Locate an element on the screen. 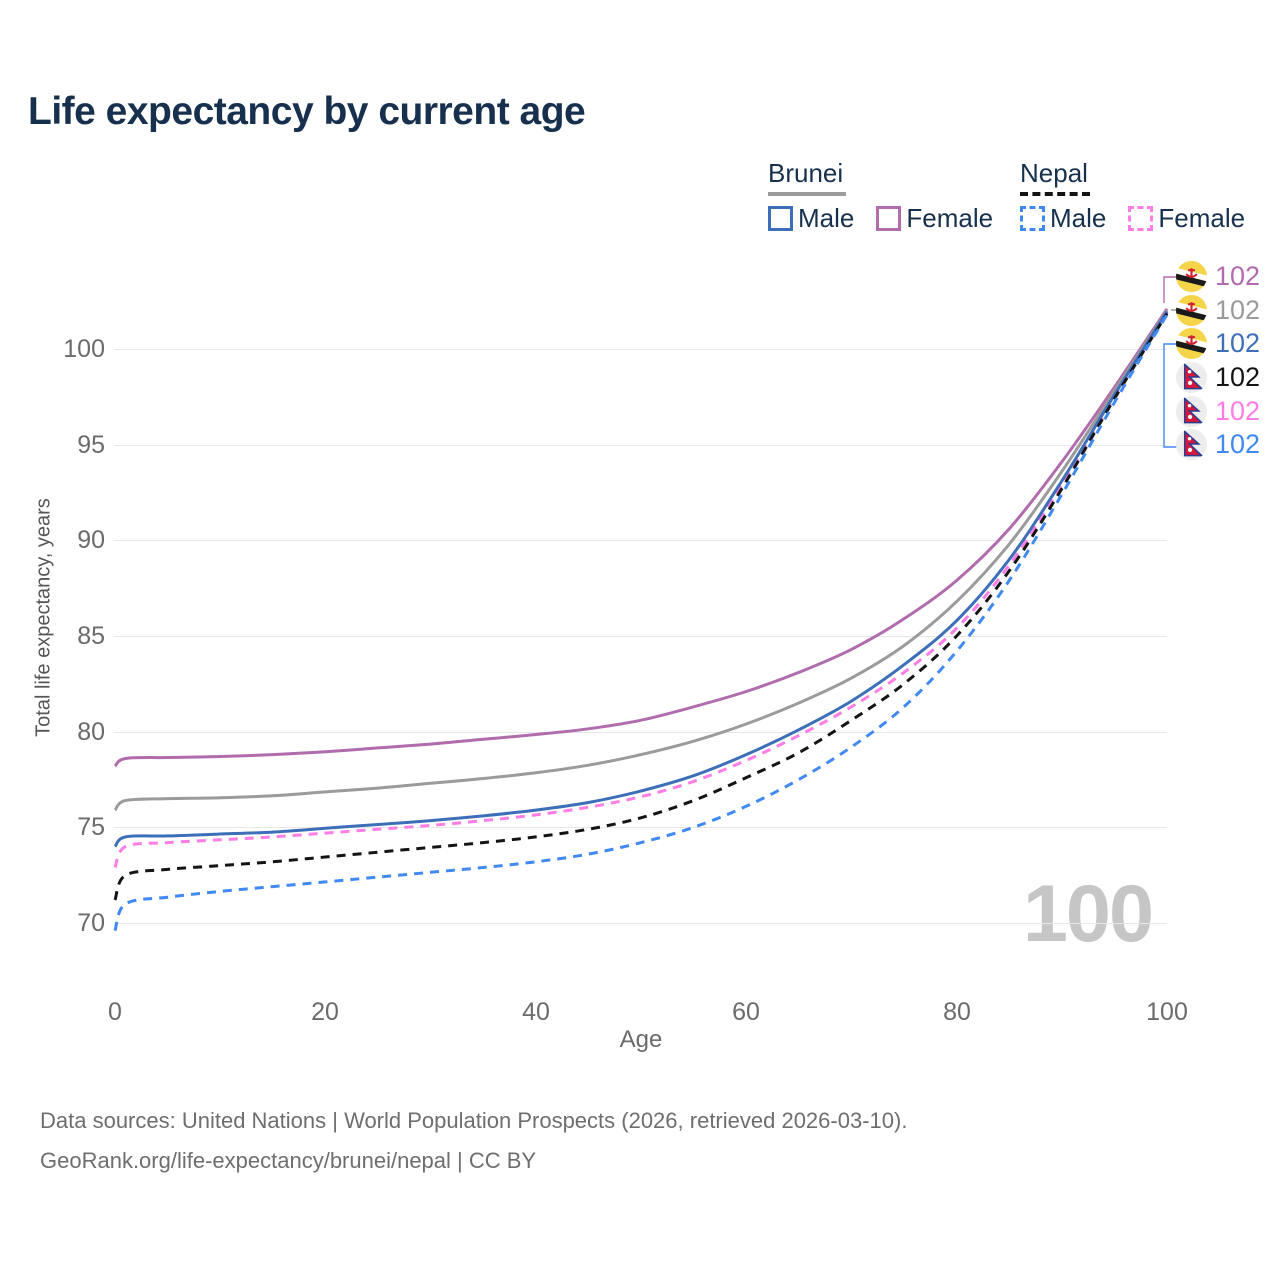 This screenshot has height=1280, width=1280. legend-item-brunei-male: Male is located at coordinates (811, 218).